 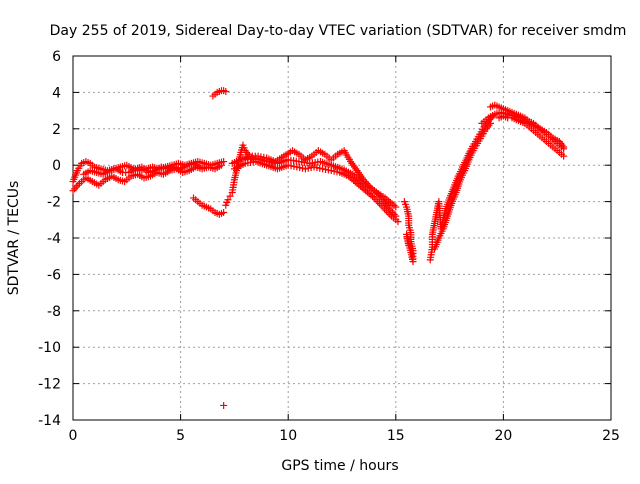 What do you see at coordinates (49, 385) in the screenshot?
I see `y-tick-label: -12` at bounding box center [49, 385].